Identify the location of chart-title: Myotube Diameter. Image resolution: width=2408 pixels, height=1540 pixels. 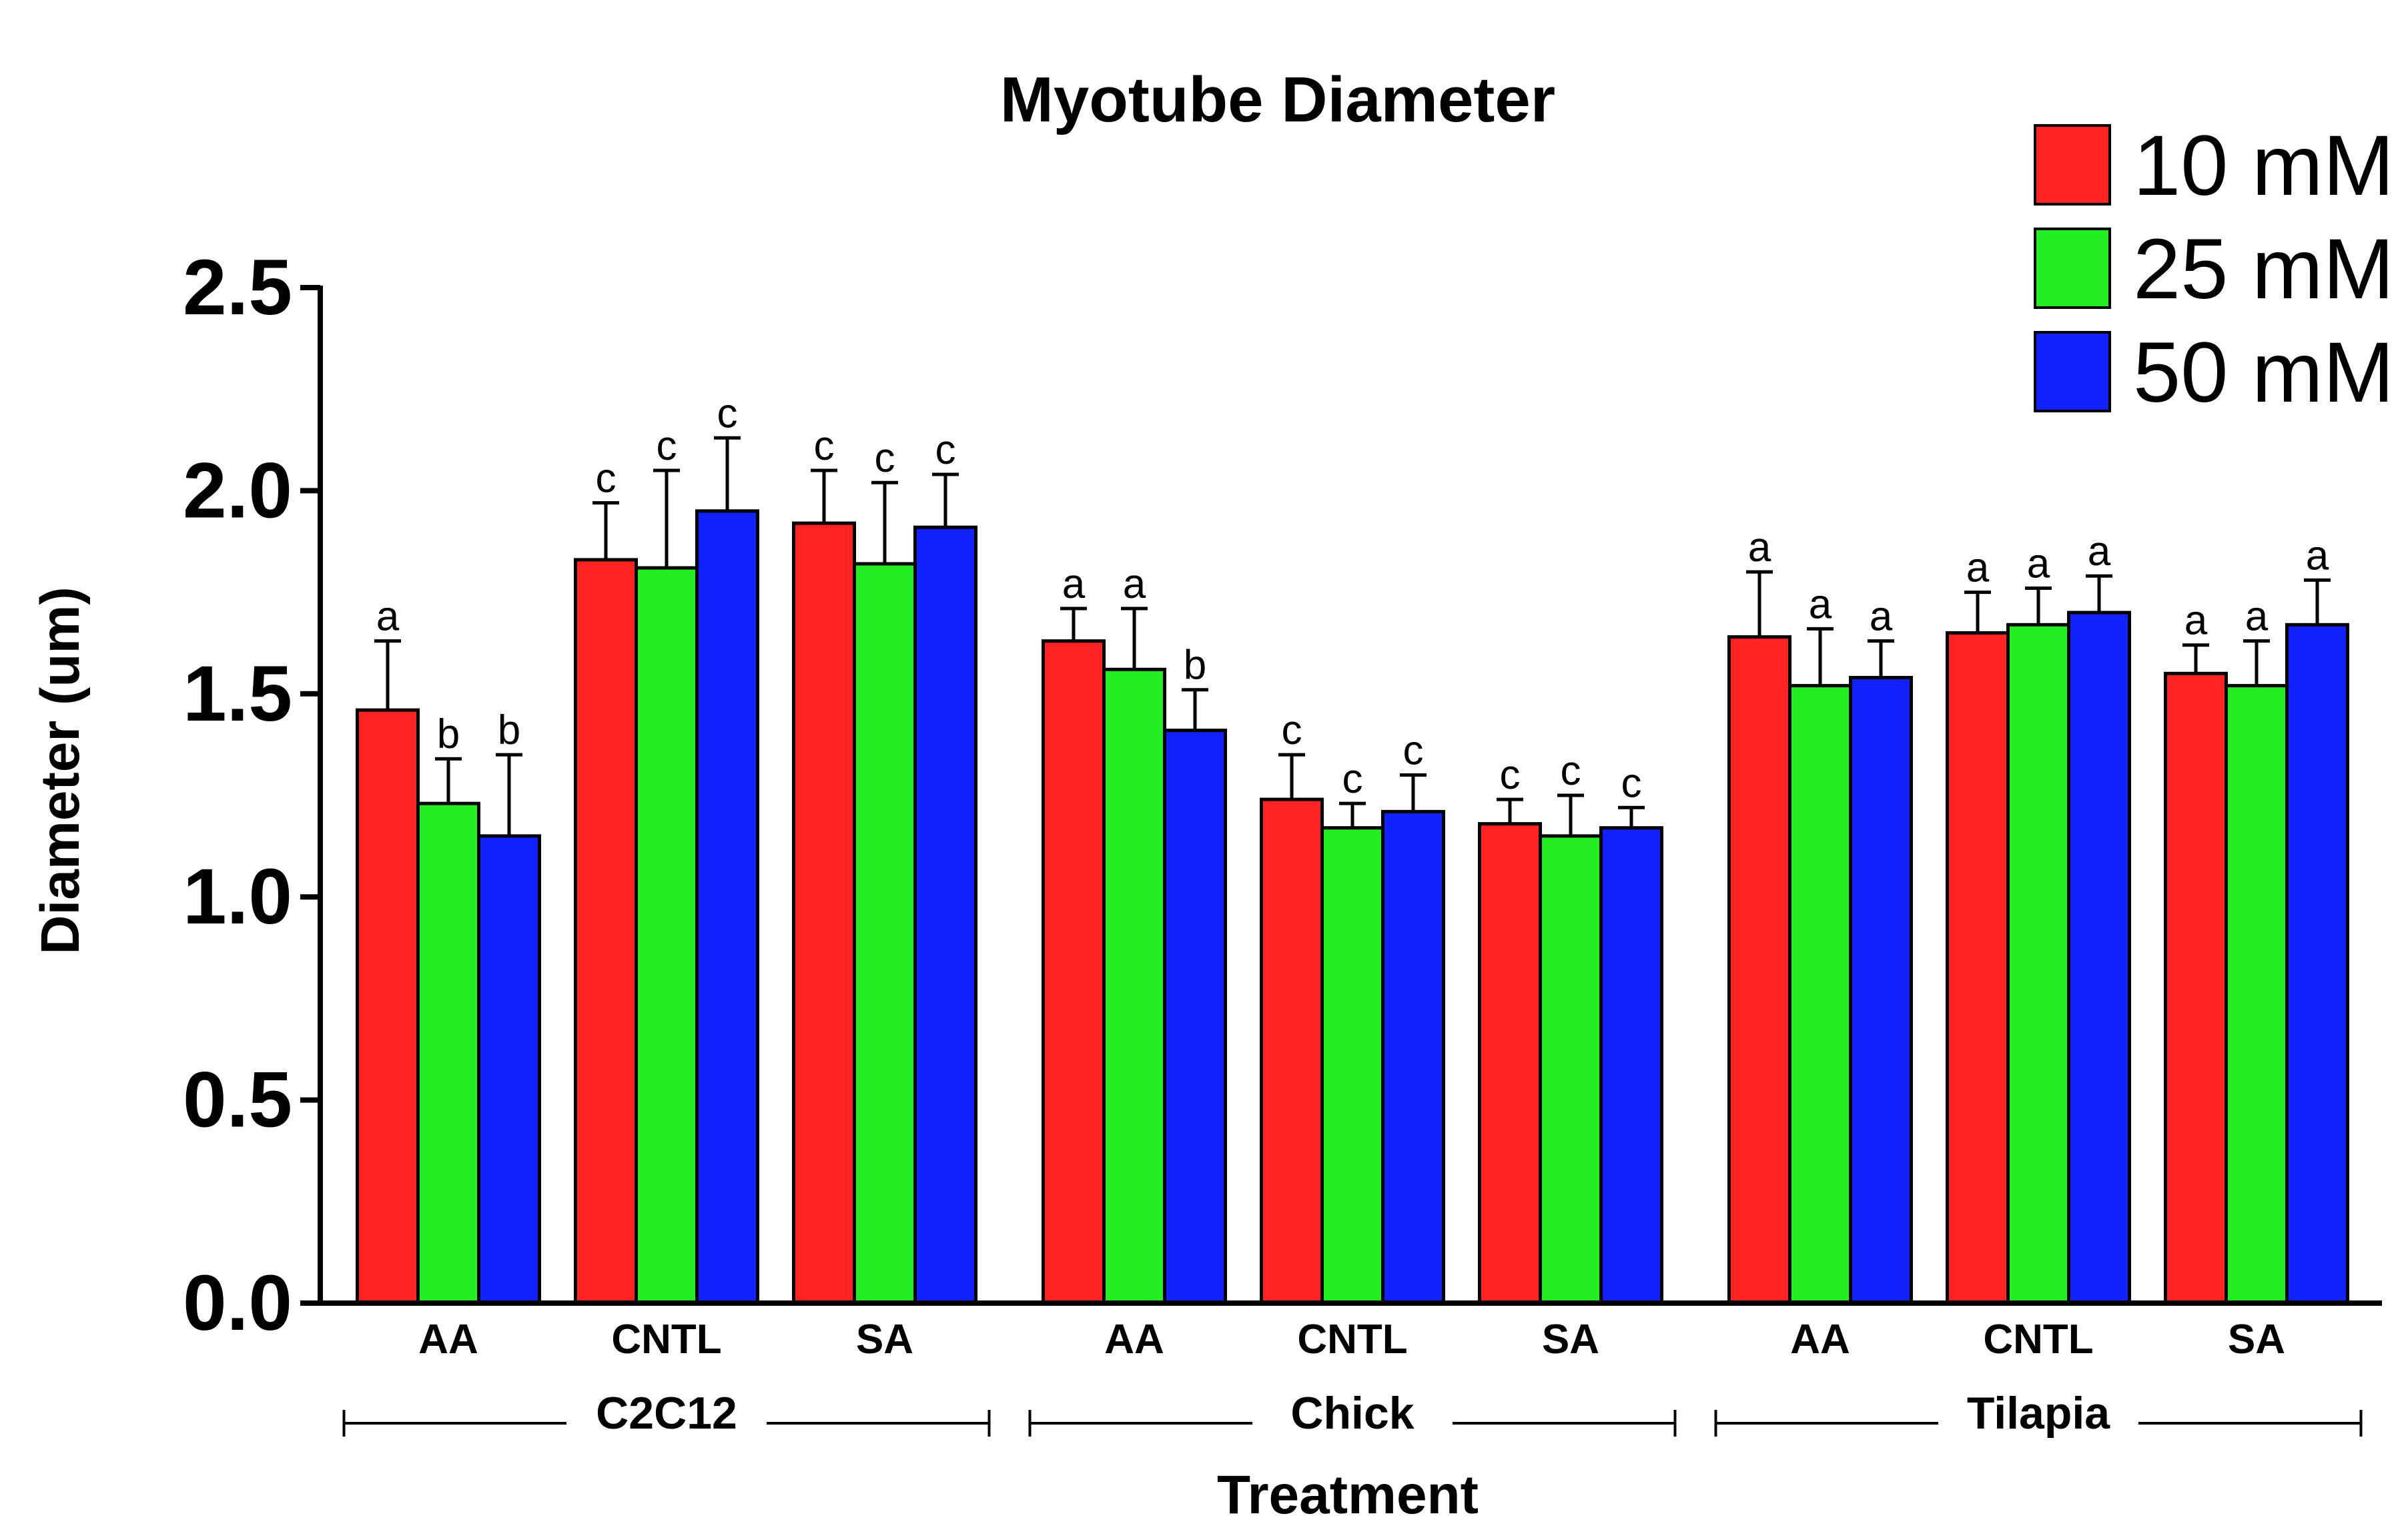
(1278, 99).